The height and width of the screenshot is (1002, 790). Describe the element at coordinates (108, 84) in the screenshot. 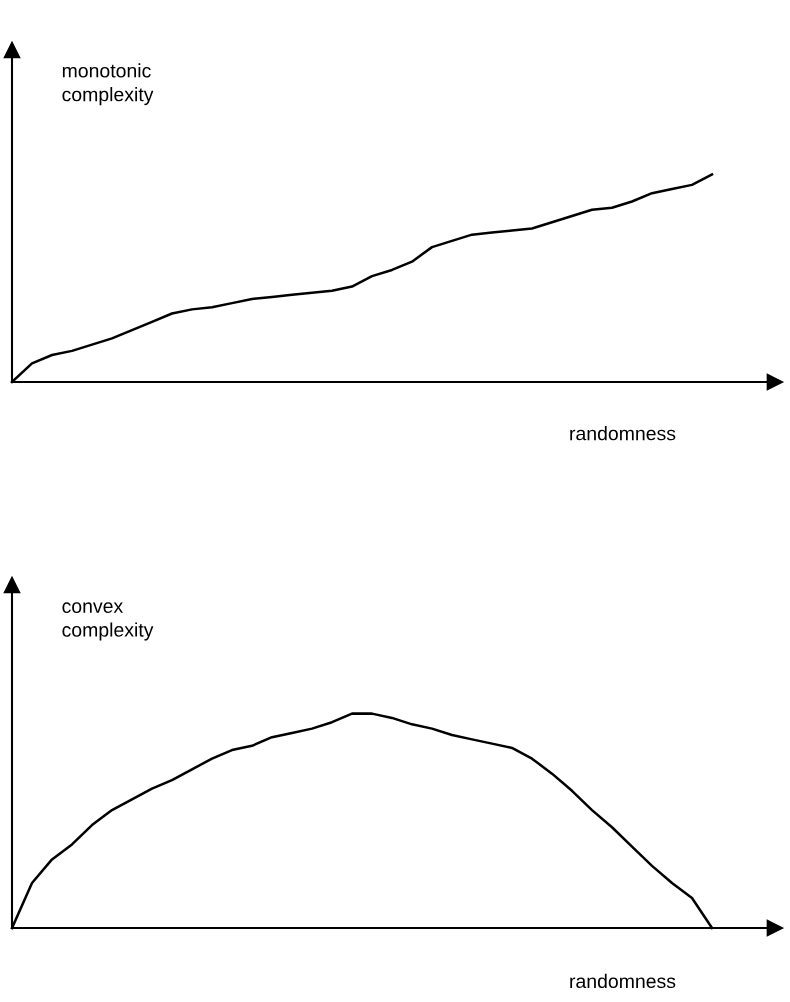

I see `y-axis-title: monotonic complexity` at that location.